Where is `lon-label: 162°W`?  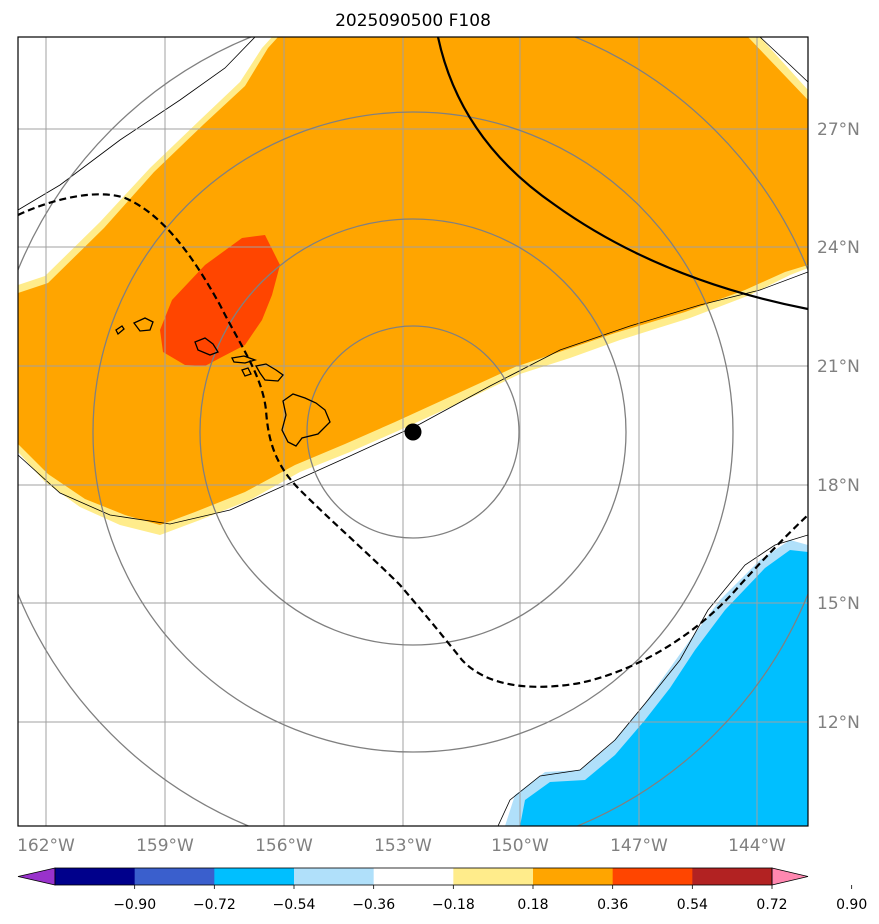
lon-label: 162°W is located at coordinates (46, 846).